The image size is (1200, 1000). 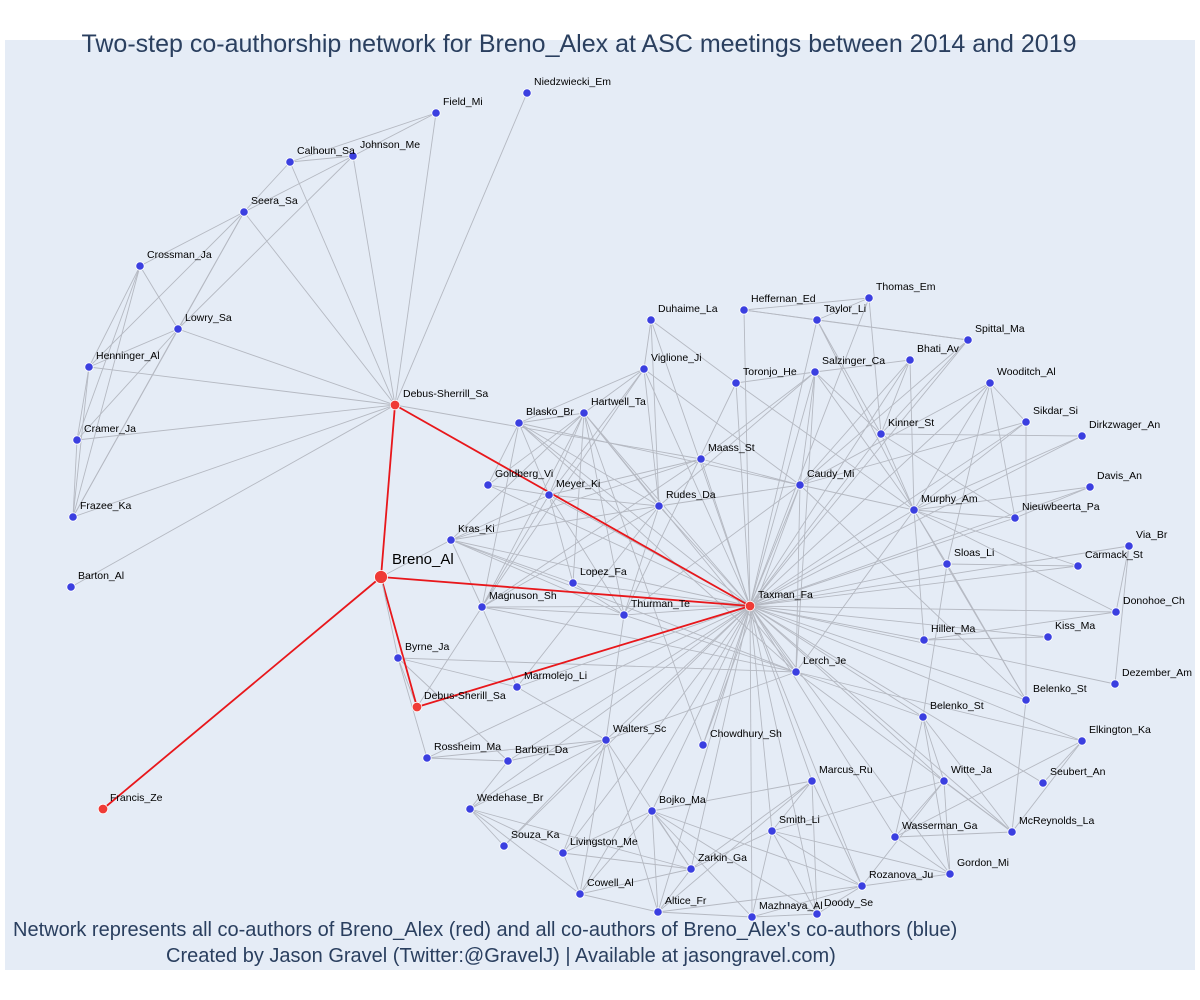 I want to click on edge-Spittal_Ma-Kinner_St, so click(x=924, y=387).